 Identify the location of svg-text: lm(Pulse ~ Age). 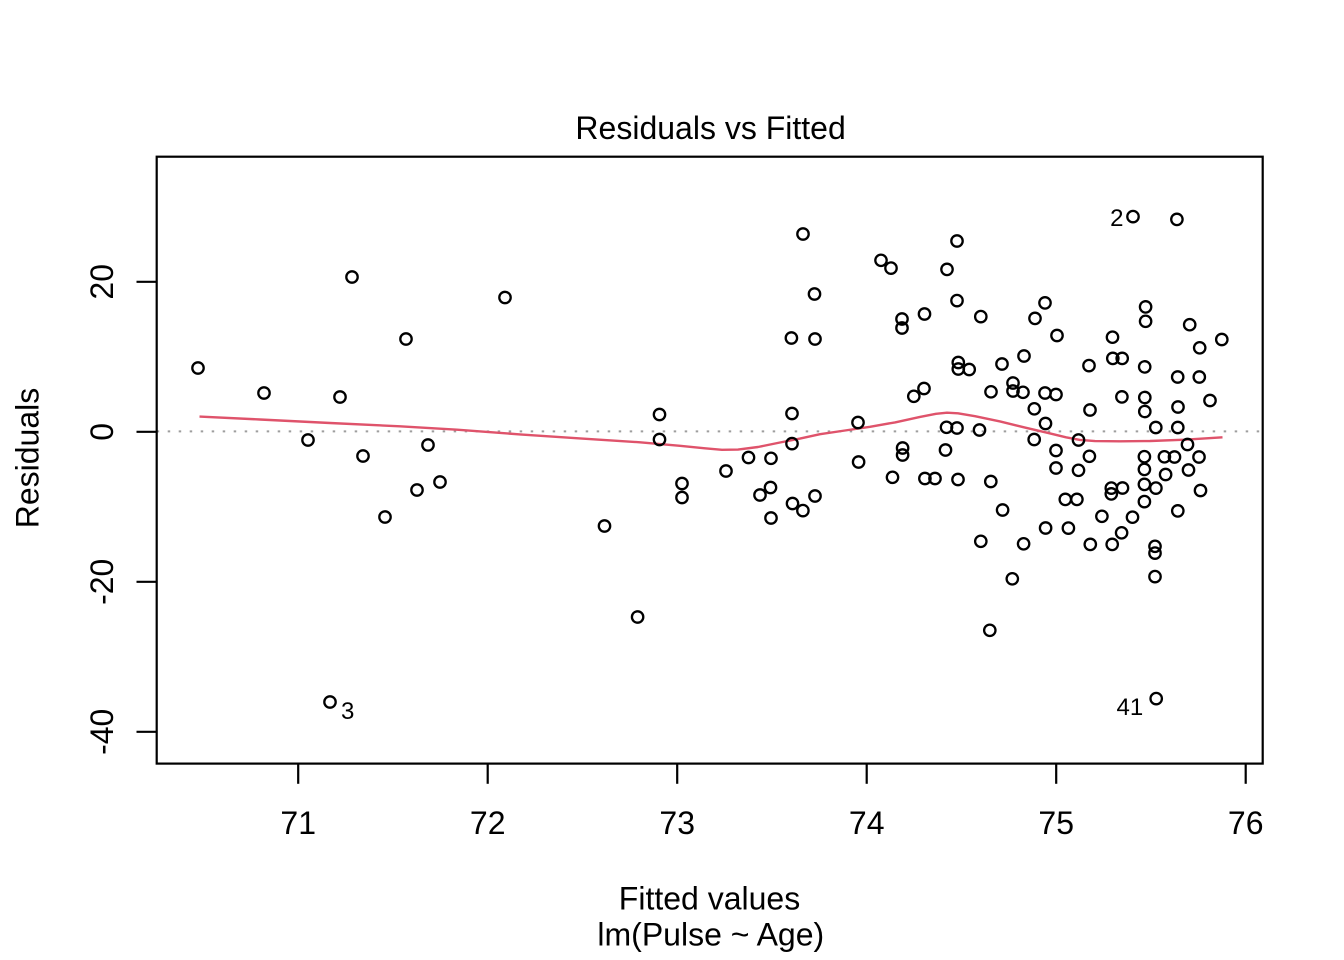
(710, 935).